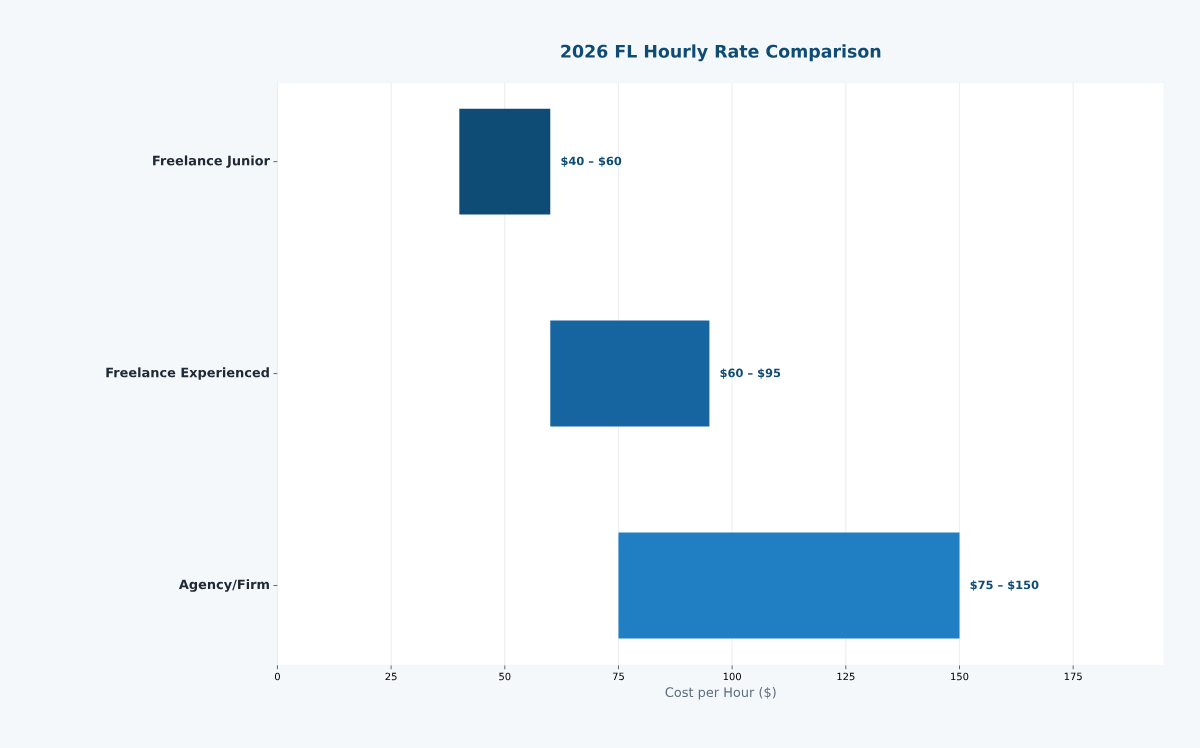 Image resolution: width=1200 pixels, height=748 pixels. Describe the element at coordinates (750, 373) in the screenshot. I see `annotation: $60 – $95` at that location.